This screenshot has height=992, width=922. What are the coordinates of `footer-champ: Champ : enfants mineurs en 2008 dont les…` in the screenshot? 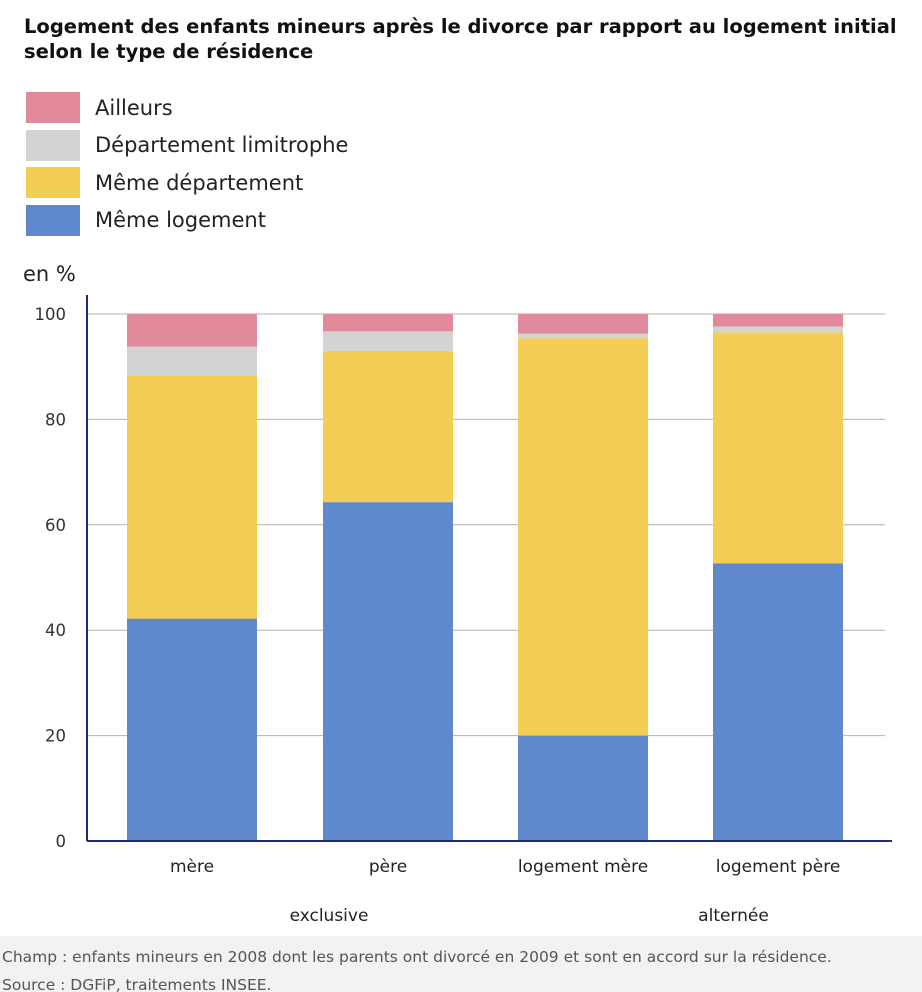 It's located at (417, 957).